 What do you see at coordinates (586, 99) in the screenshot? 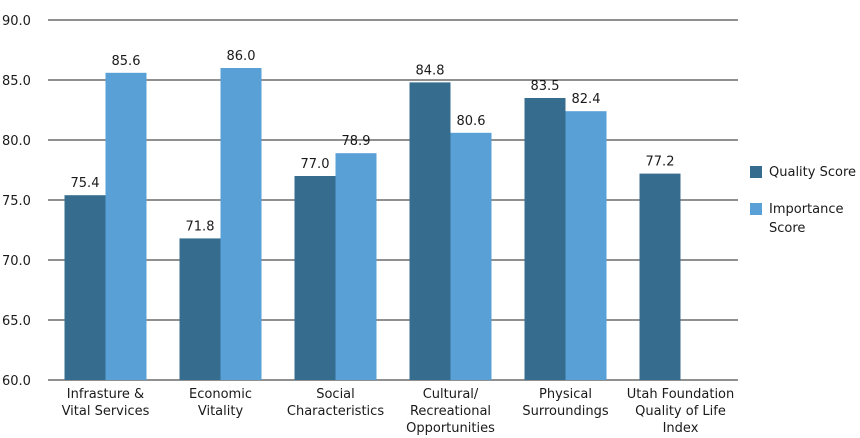
I see `data-label-importance-4: 82.4` at bounding box center [586, 99].